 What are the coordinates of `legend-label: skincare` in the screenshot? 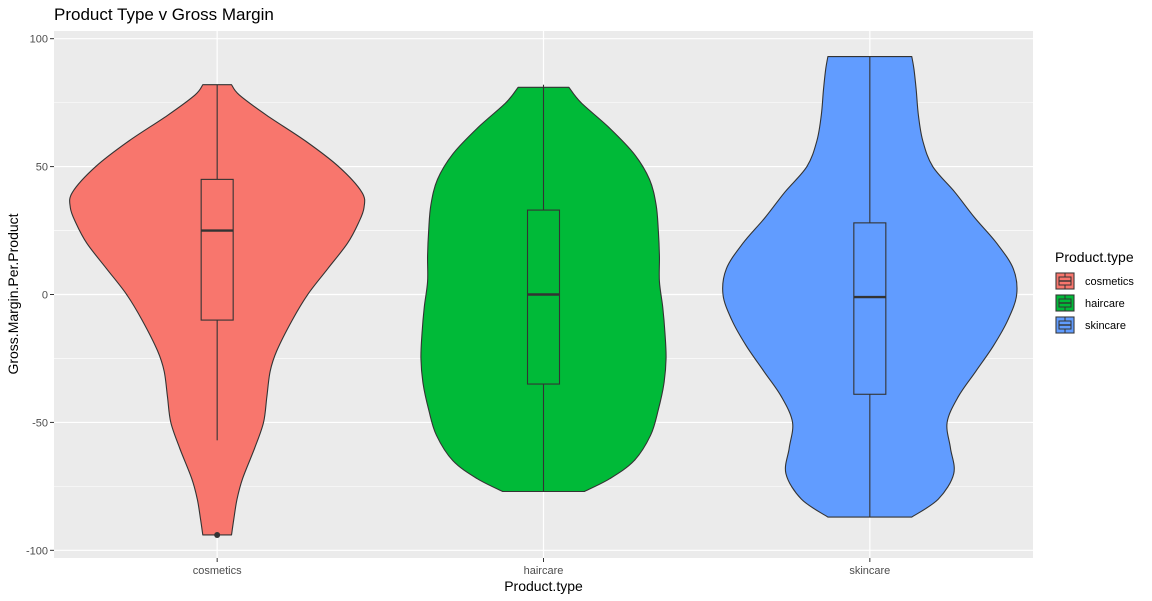 It's located at (1105, 326).